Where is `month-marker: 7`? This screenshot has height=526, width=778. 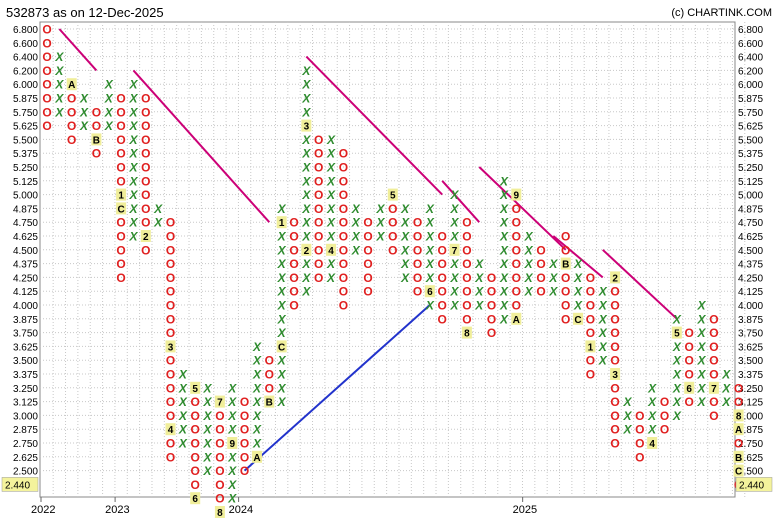 month-marker: 7 is located at coordinates (220, 403).